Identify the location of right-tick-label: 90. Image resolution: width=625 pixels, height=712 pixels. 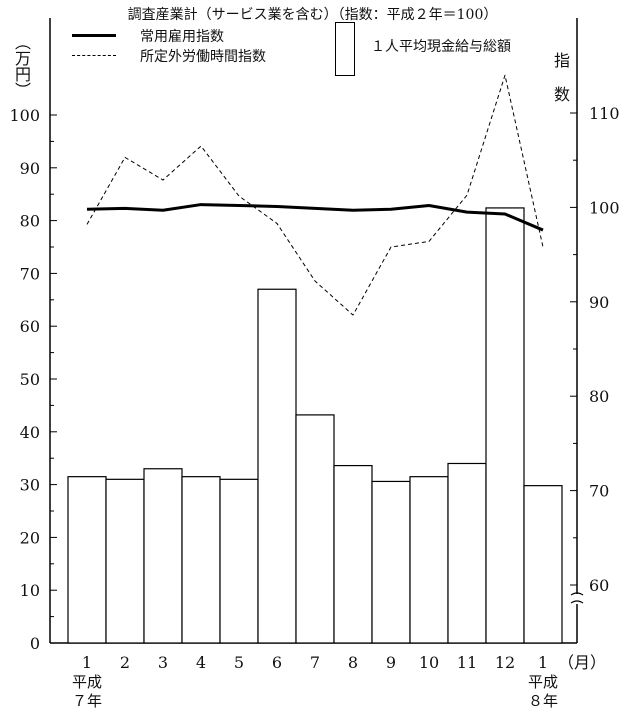
(599, 302).